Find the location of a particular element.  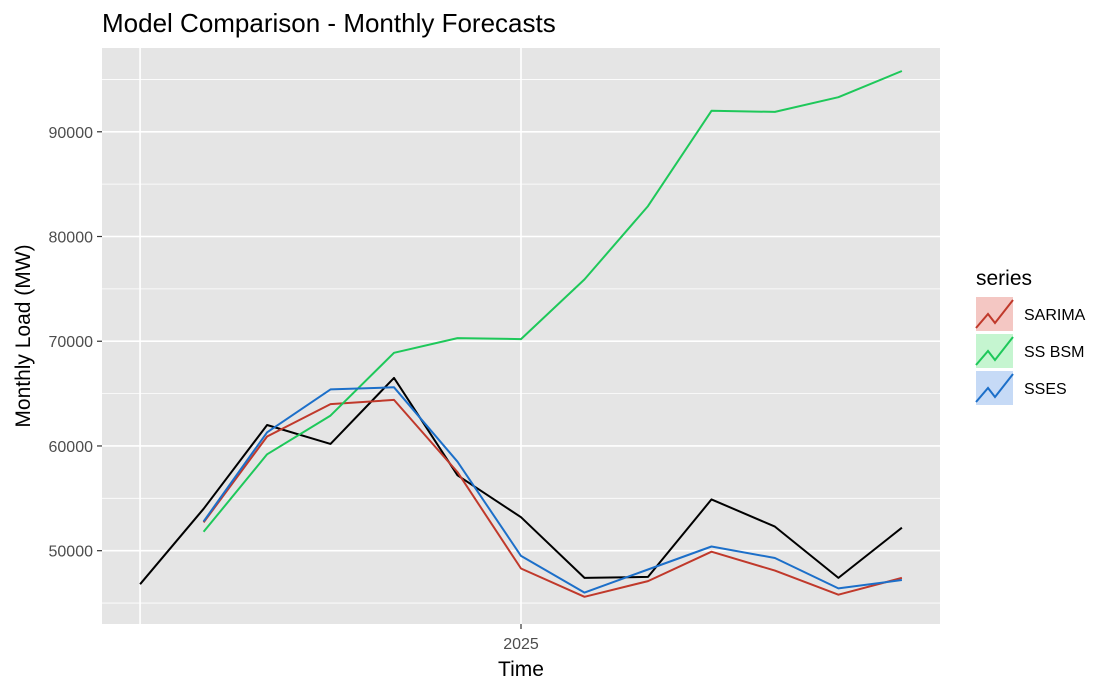

x-tick-label: 2025 is located at coordinates (521, 644).